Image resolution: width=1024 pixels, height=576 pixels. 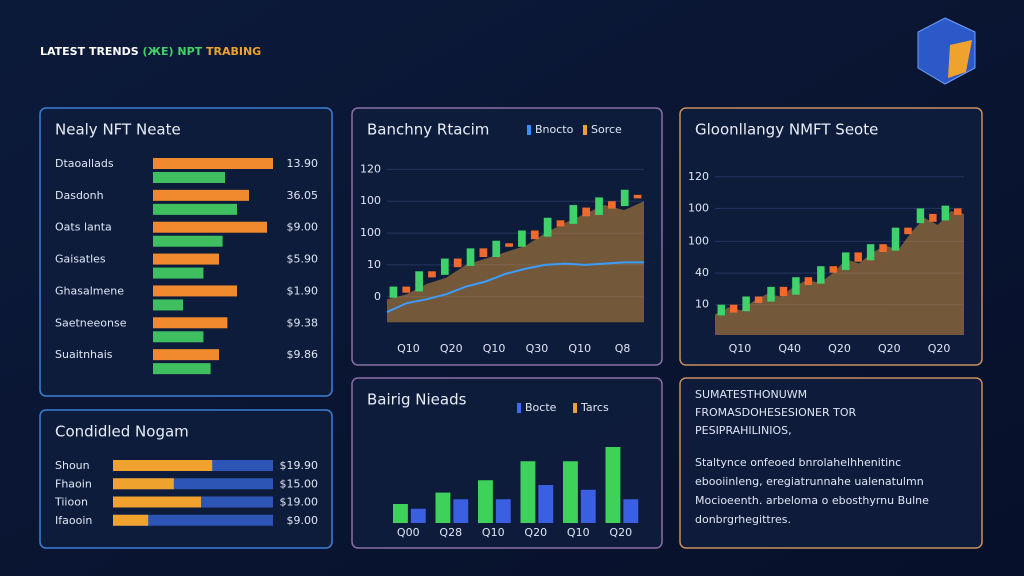 I want to click on logo, so click(x=946, y=51).